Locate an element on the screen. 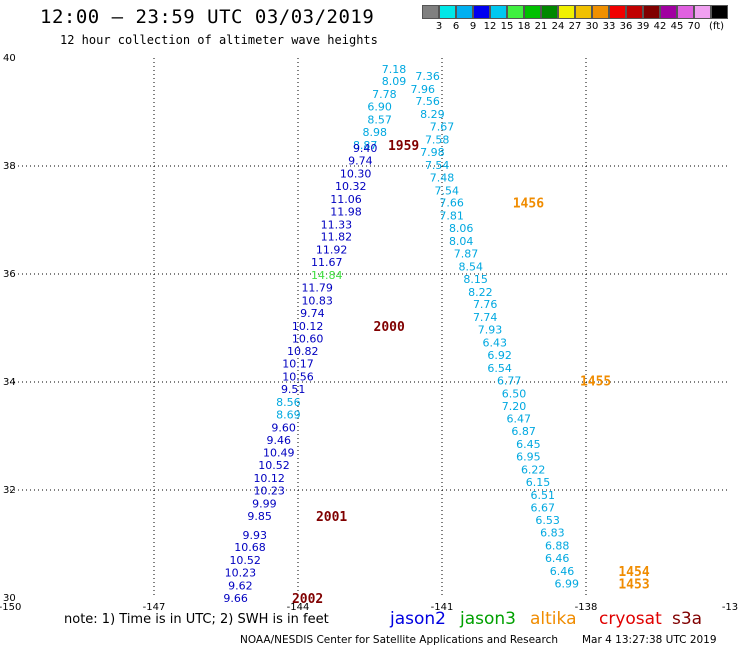 This screenshot has height=650, width=740. swh-value-jason2: 11.82 is located at coordinates (337, 237).